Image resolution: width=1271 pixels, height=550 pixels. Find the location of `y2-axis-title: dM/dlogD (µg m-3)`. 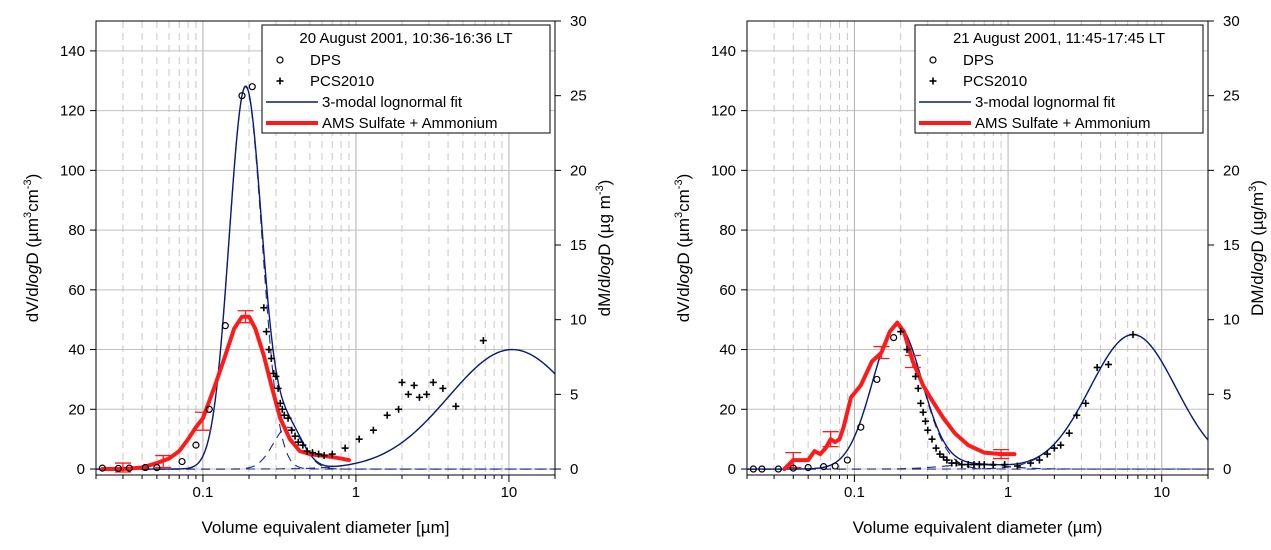

y2-axis-title: dM/dlogD (µg m-3) is located at coordinates (604, 248).